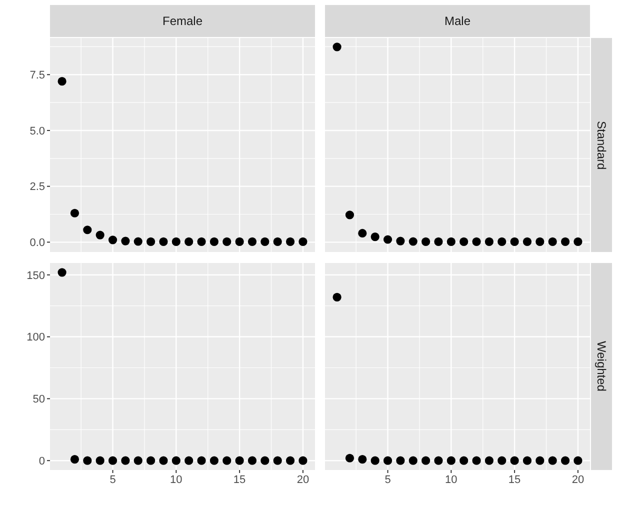 This screenshot has width=638, height=511. What do you see at coordinates (35, 276) in the screenshot?
I see `y-tick-label: 150` at bounding box center [35, 276].